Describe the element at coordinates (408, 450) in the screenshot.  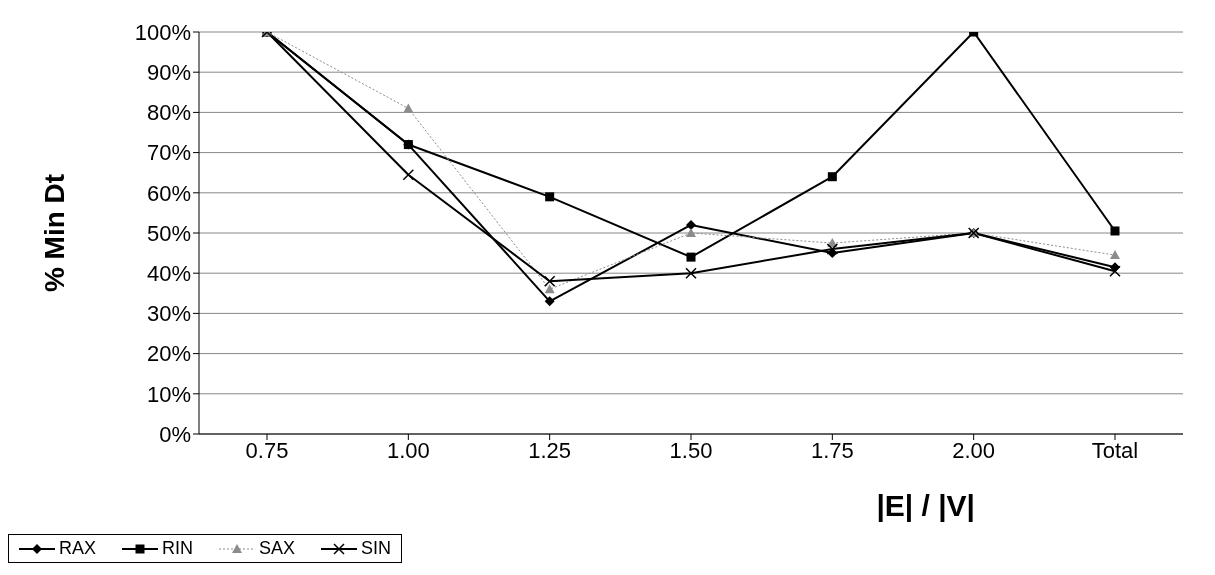
I see `x-tick-label: 1.00` at that location.